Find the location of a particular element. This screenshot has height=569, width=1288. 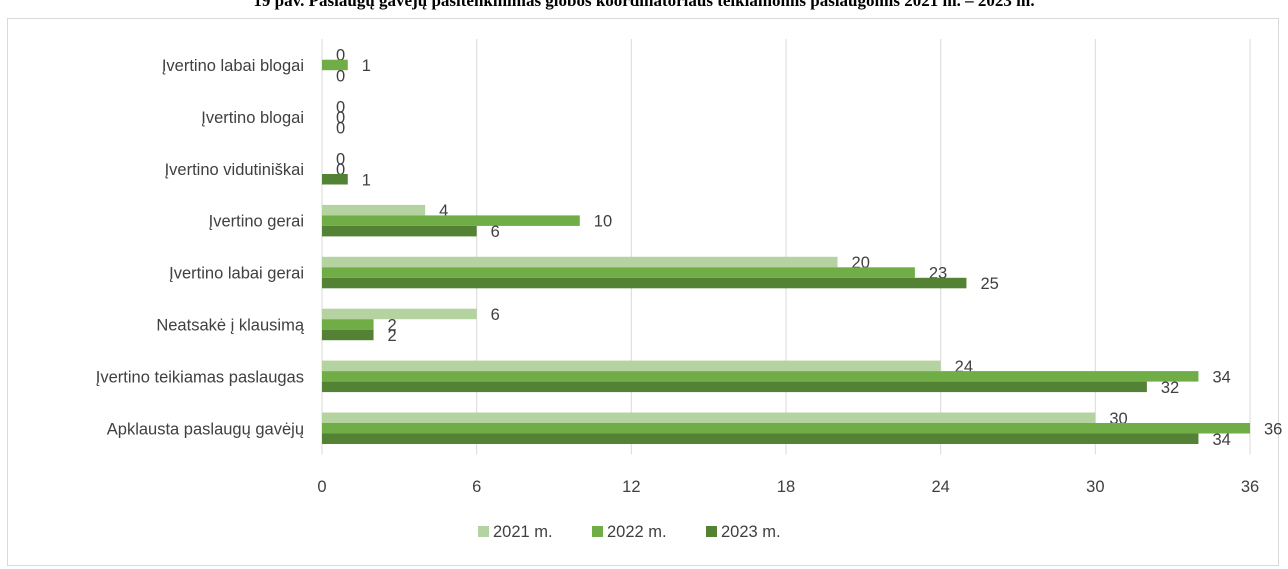

x-tick-label: 18 is located at coordinates (786, 487).